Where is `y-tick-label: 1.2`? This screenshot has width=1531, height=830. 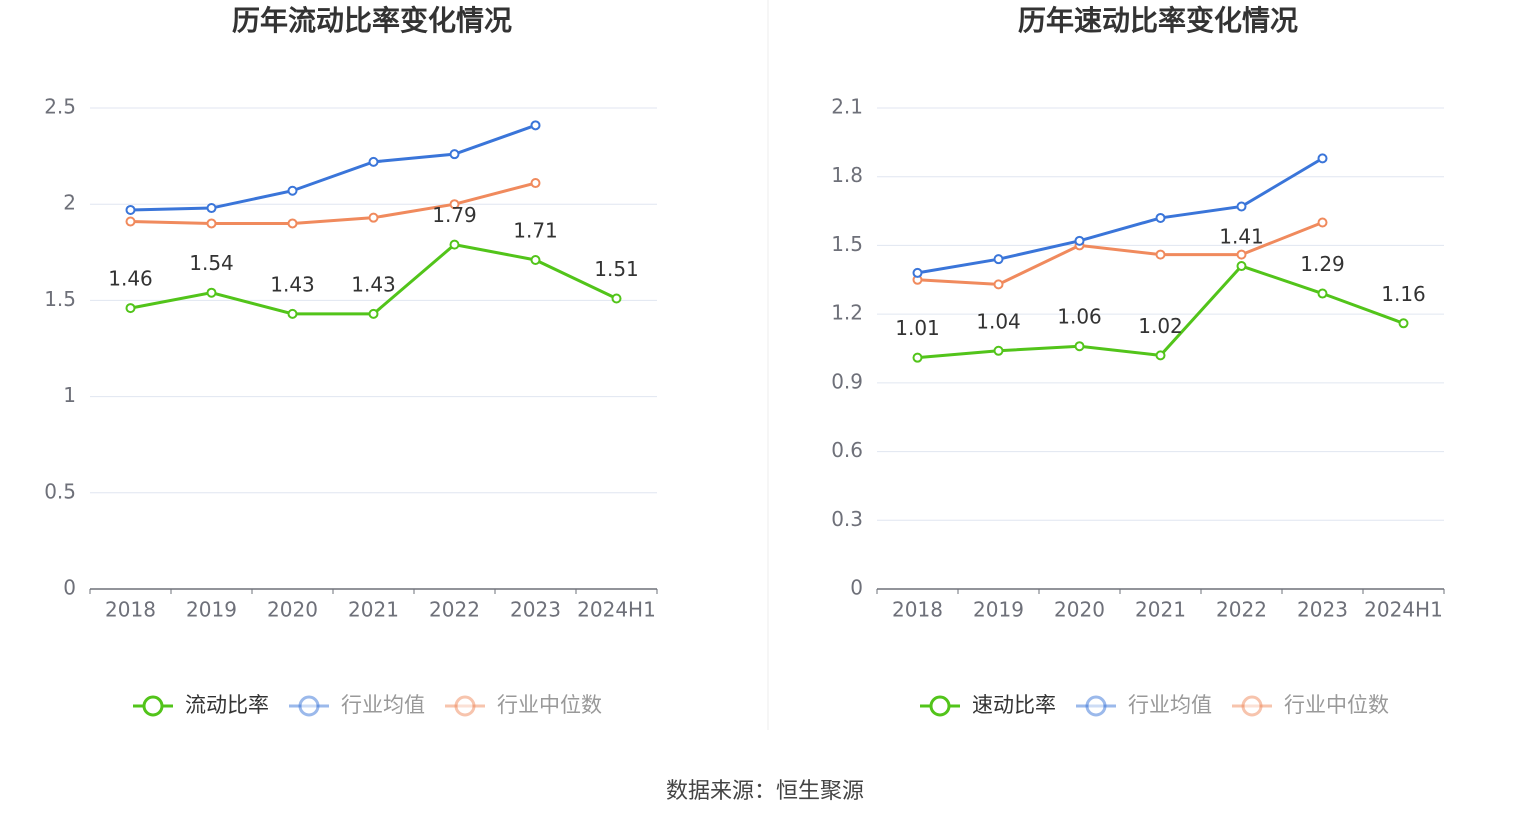
y-tick-label: 1.2 is located at coordinates (847, 313).